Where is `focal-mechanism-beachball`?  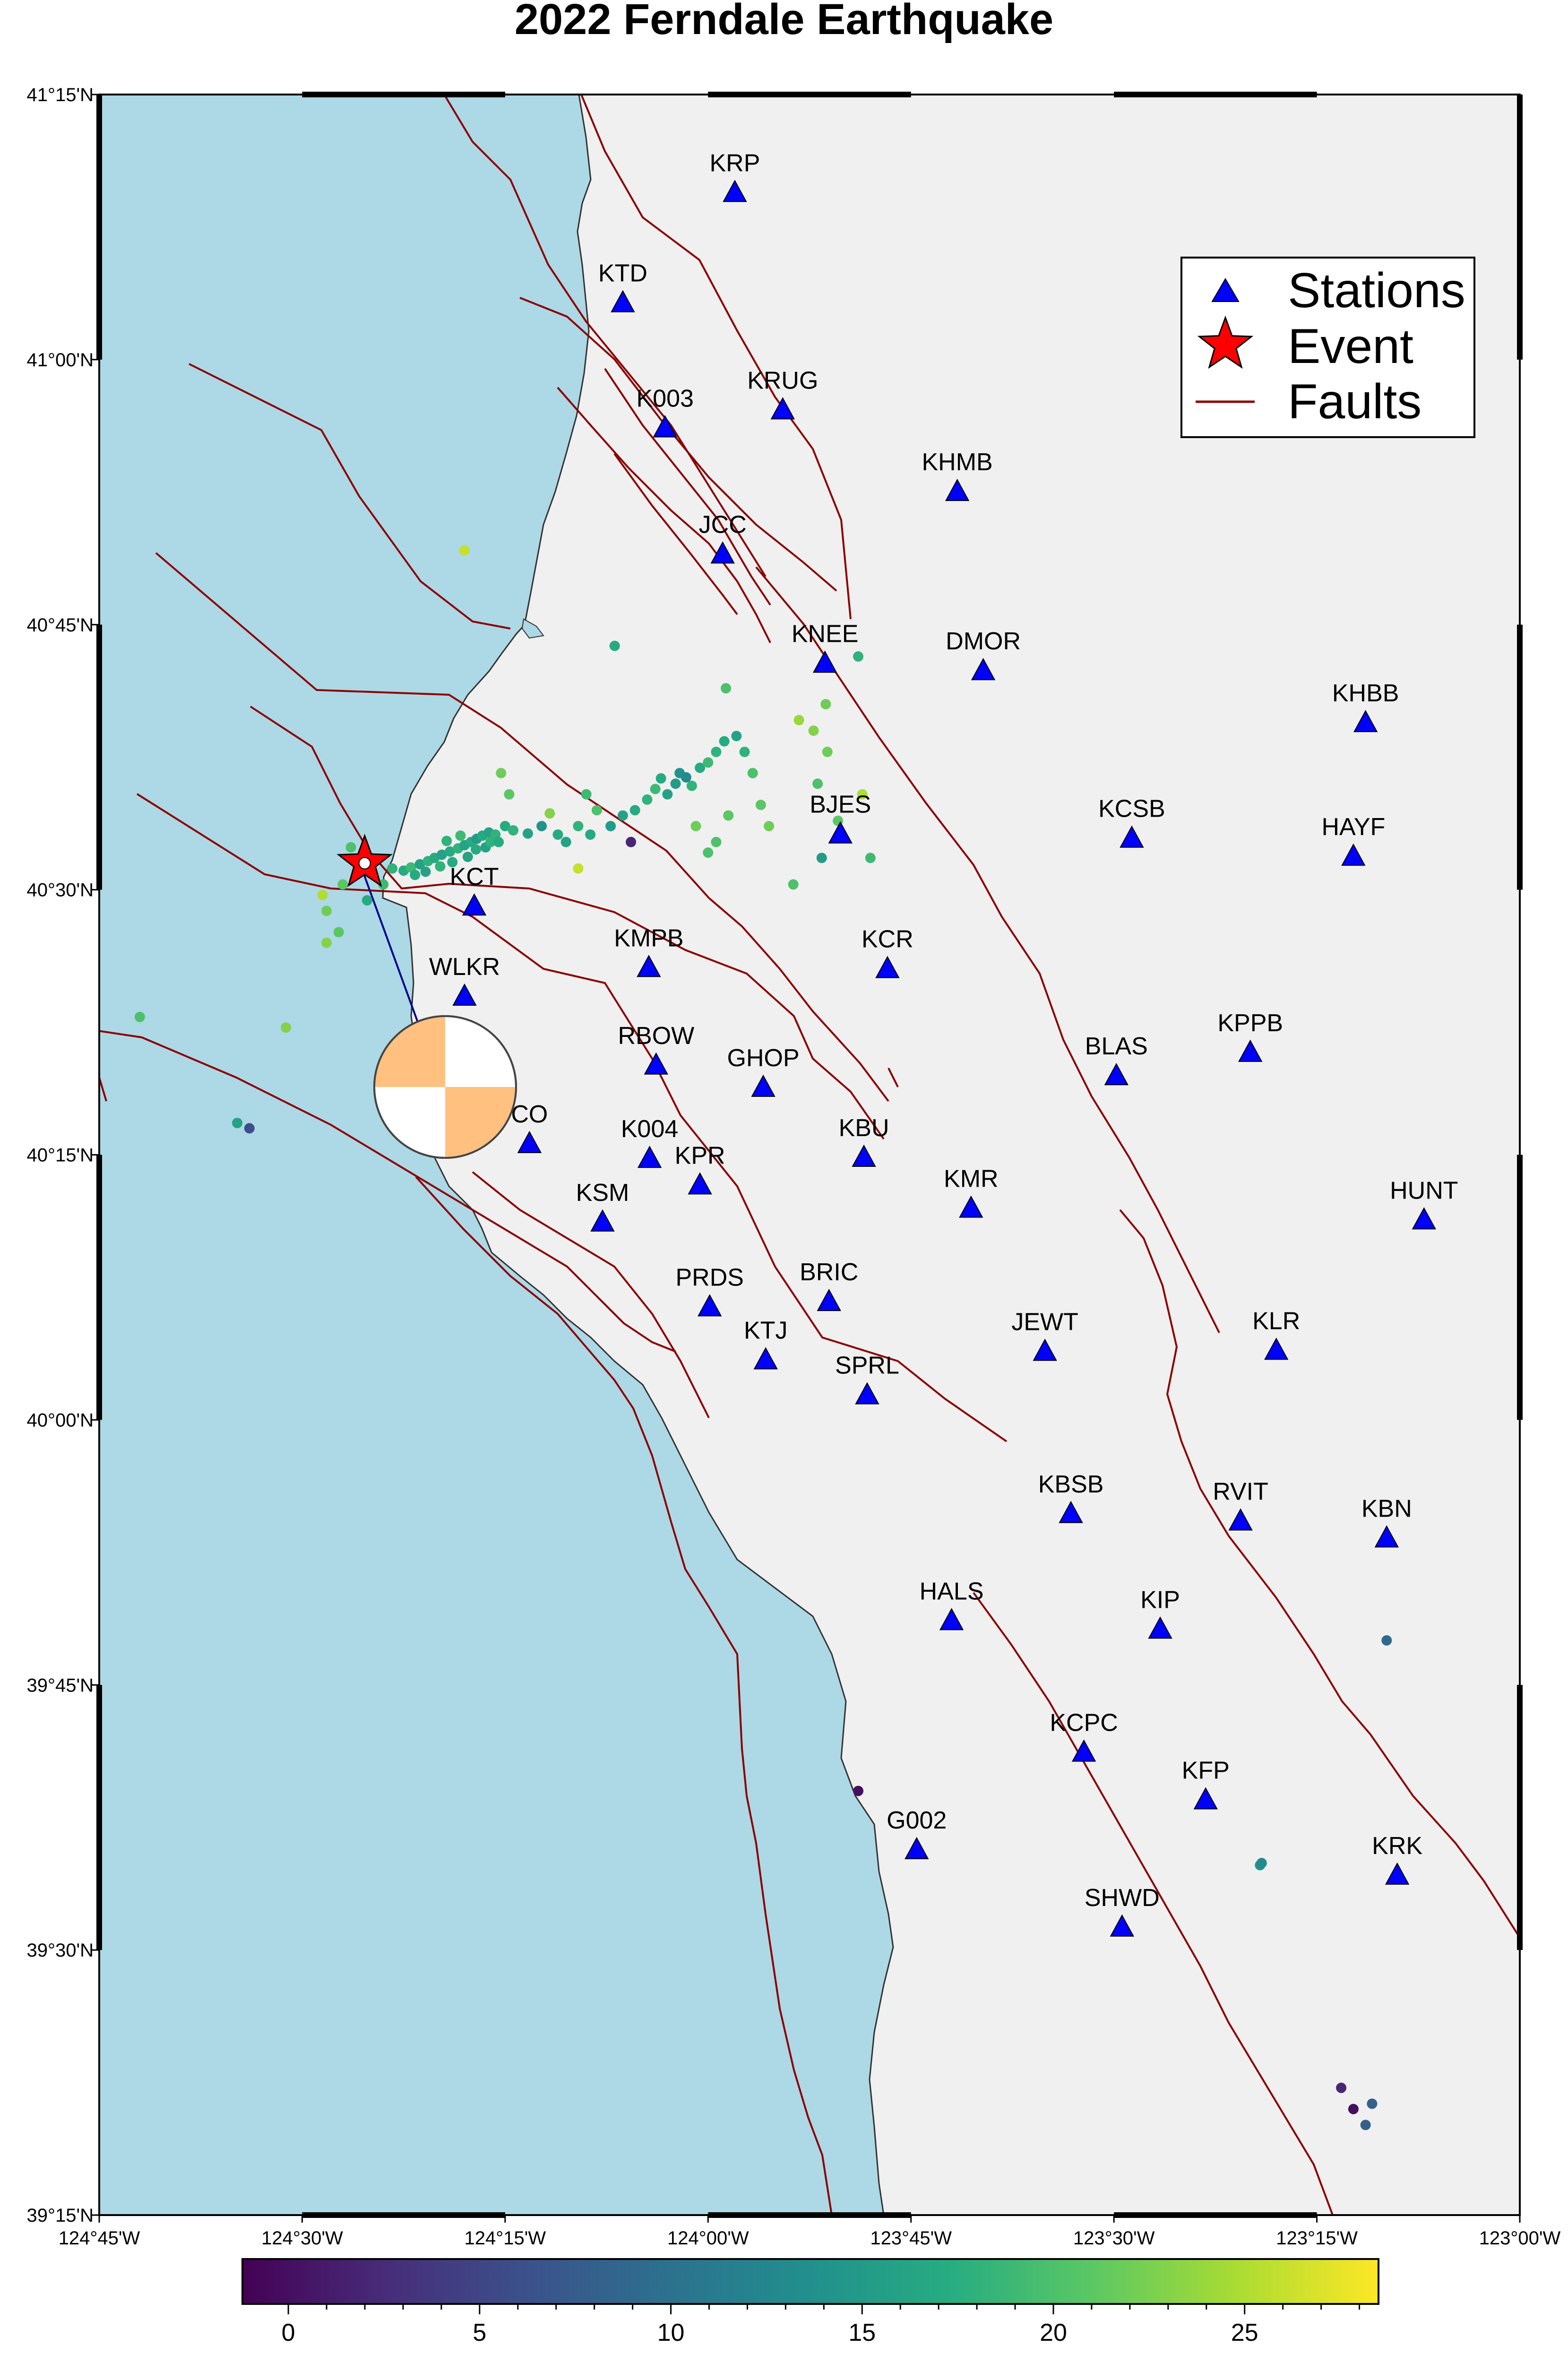
focal-mechanism-beachball is located at coordinates (445, 1087).